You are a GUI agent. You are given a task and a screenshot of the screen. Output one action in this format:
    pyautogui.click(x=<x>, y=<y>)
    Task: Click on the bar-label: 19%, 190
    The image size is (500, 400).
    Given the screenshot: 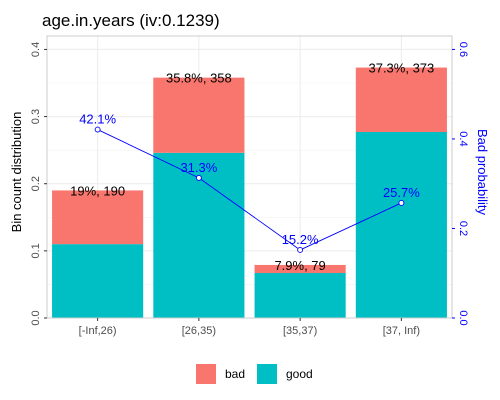 What is the action you would take?
    pyautogui.click(x=97, y=190)
    